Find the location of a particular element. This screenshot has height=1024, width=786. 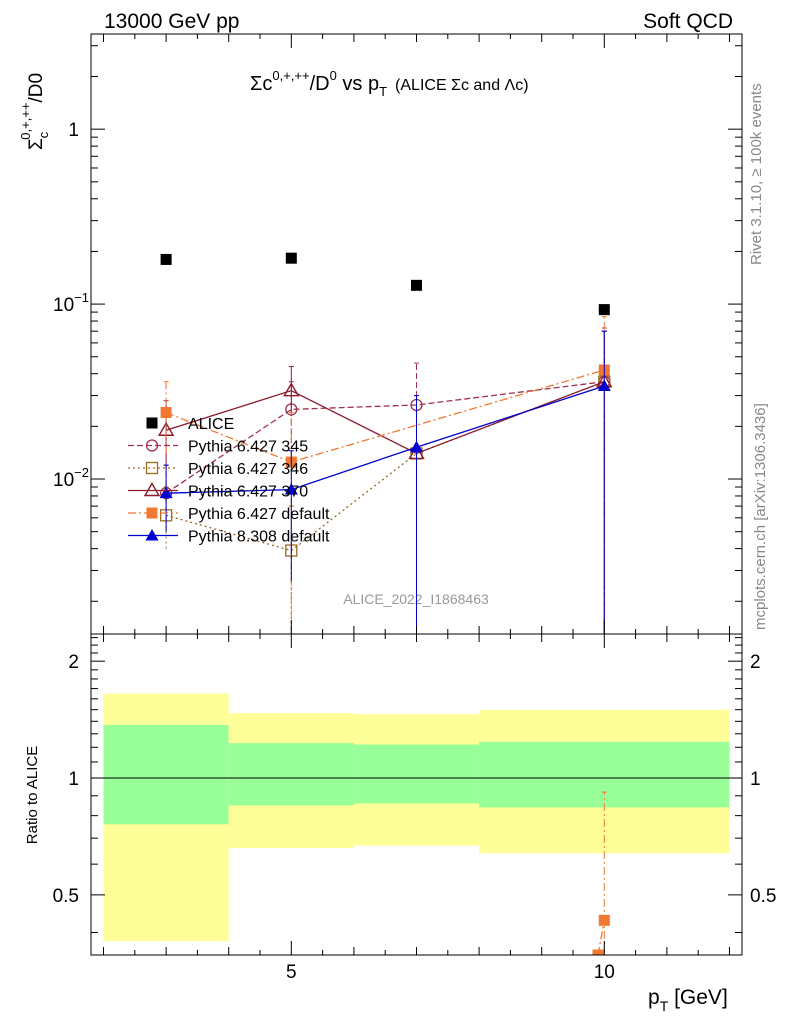

ratio-y-tick-label-right: 1 is located at coordinates (755, 779).